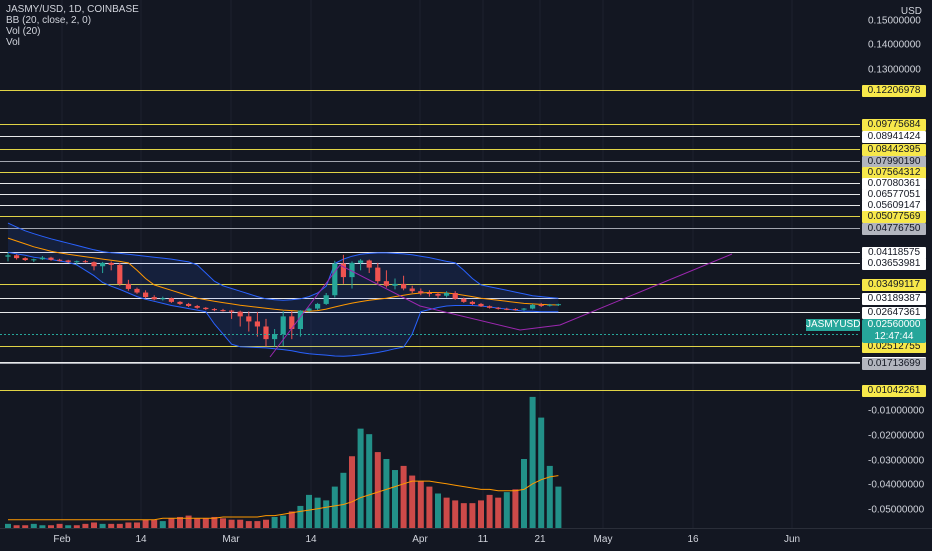 This screenshot has height=551, width=932. Describe the element at coordinates (894, 390) in the screenshot. I see `level-badge: 0.01042261` at that location.